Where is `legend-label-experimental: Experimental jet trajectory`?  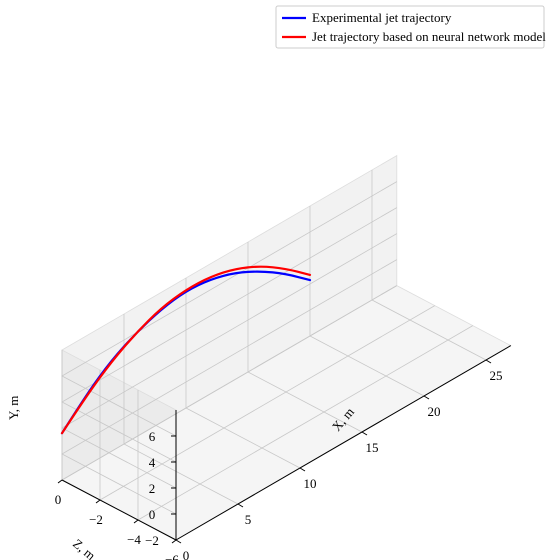 legend-label-experimental: Experimental jet trajectory is located at coordinates (382, 17).